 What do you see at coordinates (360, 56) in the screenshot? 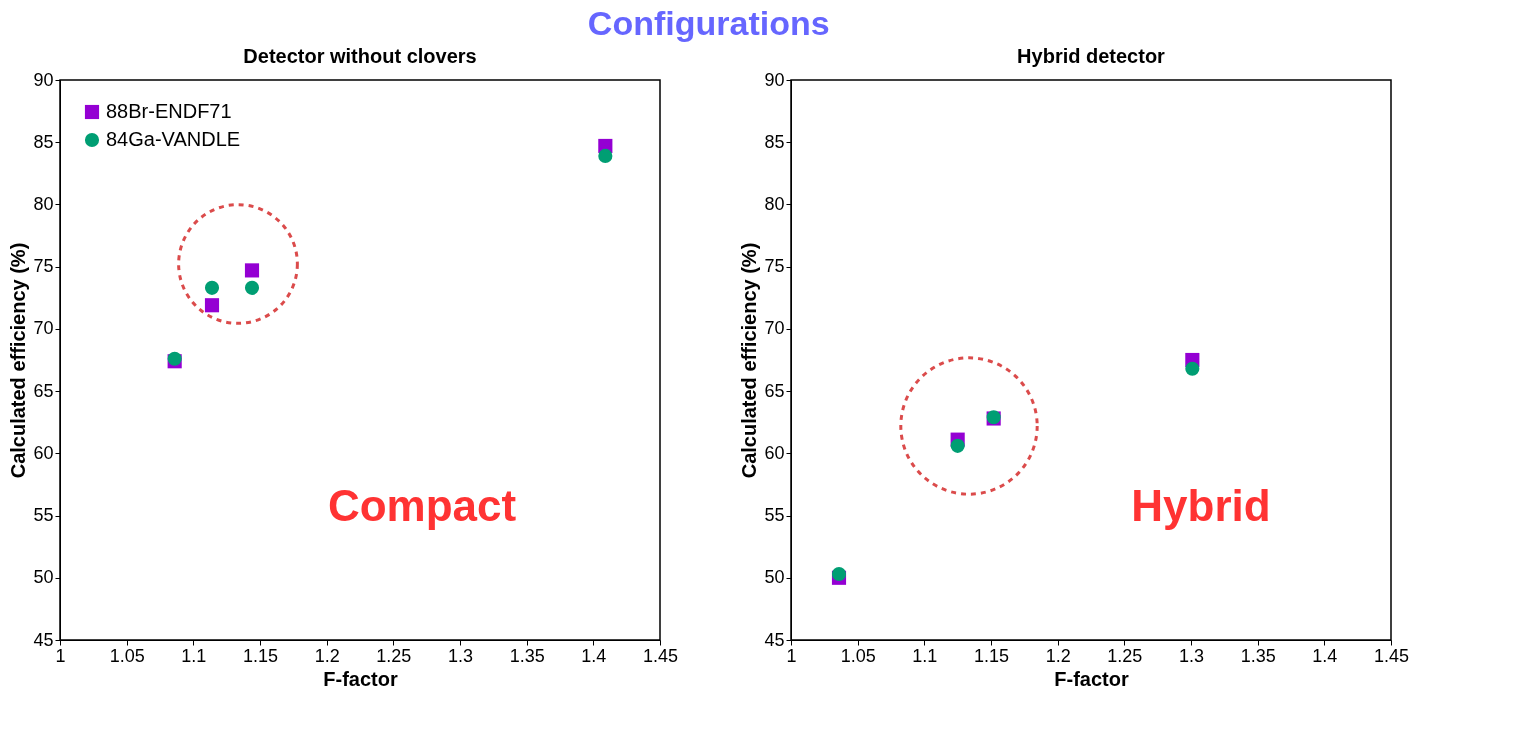
I see `chart-title: Detector without clovers` at bounding box center [360, 56].